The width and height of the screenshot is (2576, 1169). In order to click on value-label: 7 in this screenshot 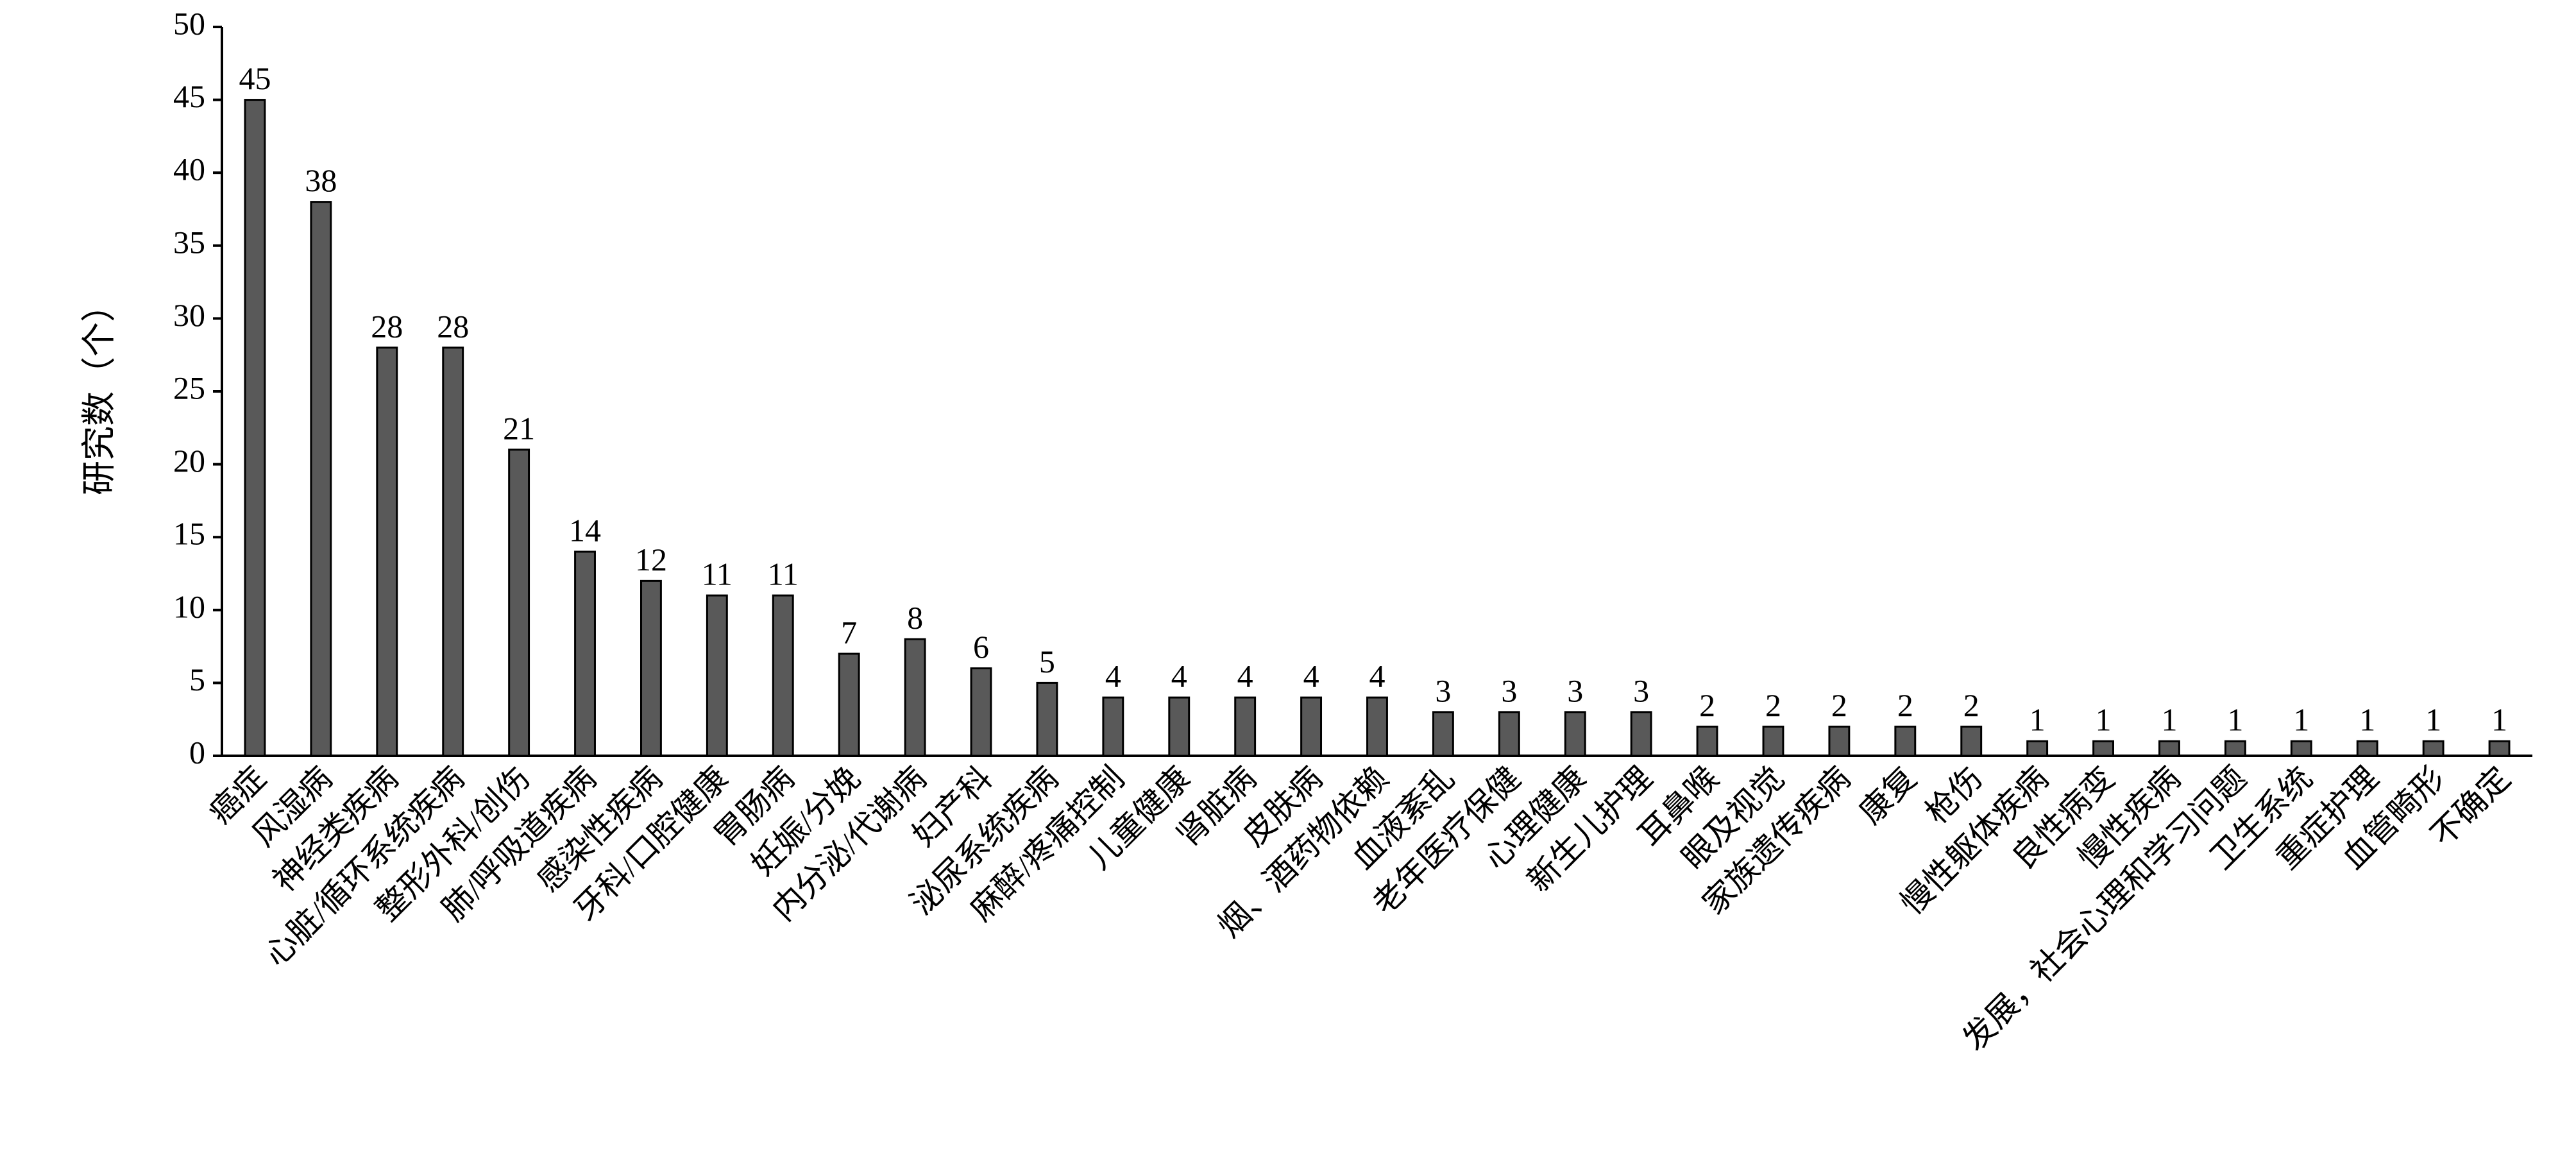, I will do `click(849, 632)`.